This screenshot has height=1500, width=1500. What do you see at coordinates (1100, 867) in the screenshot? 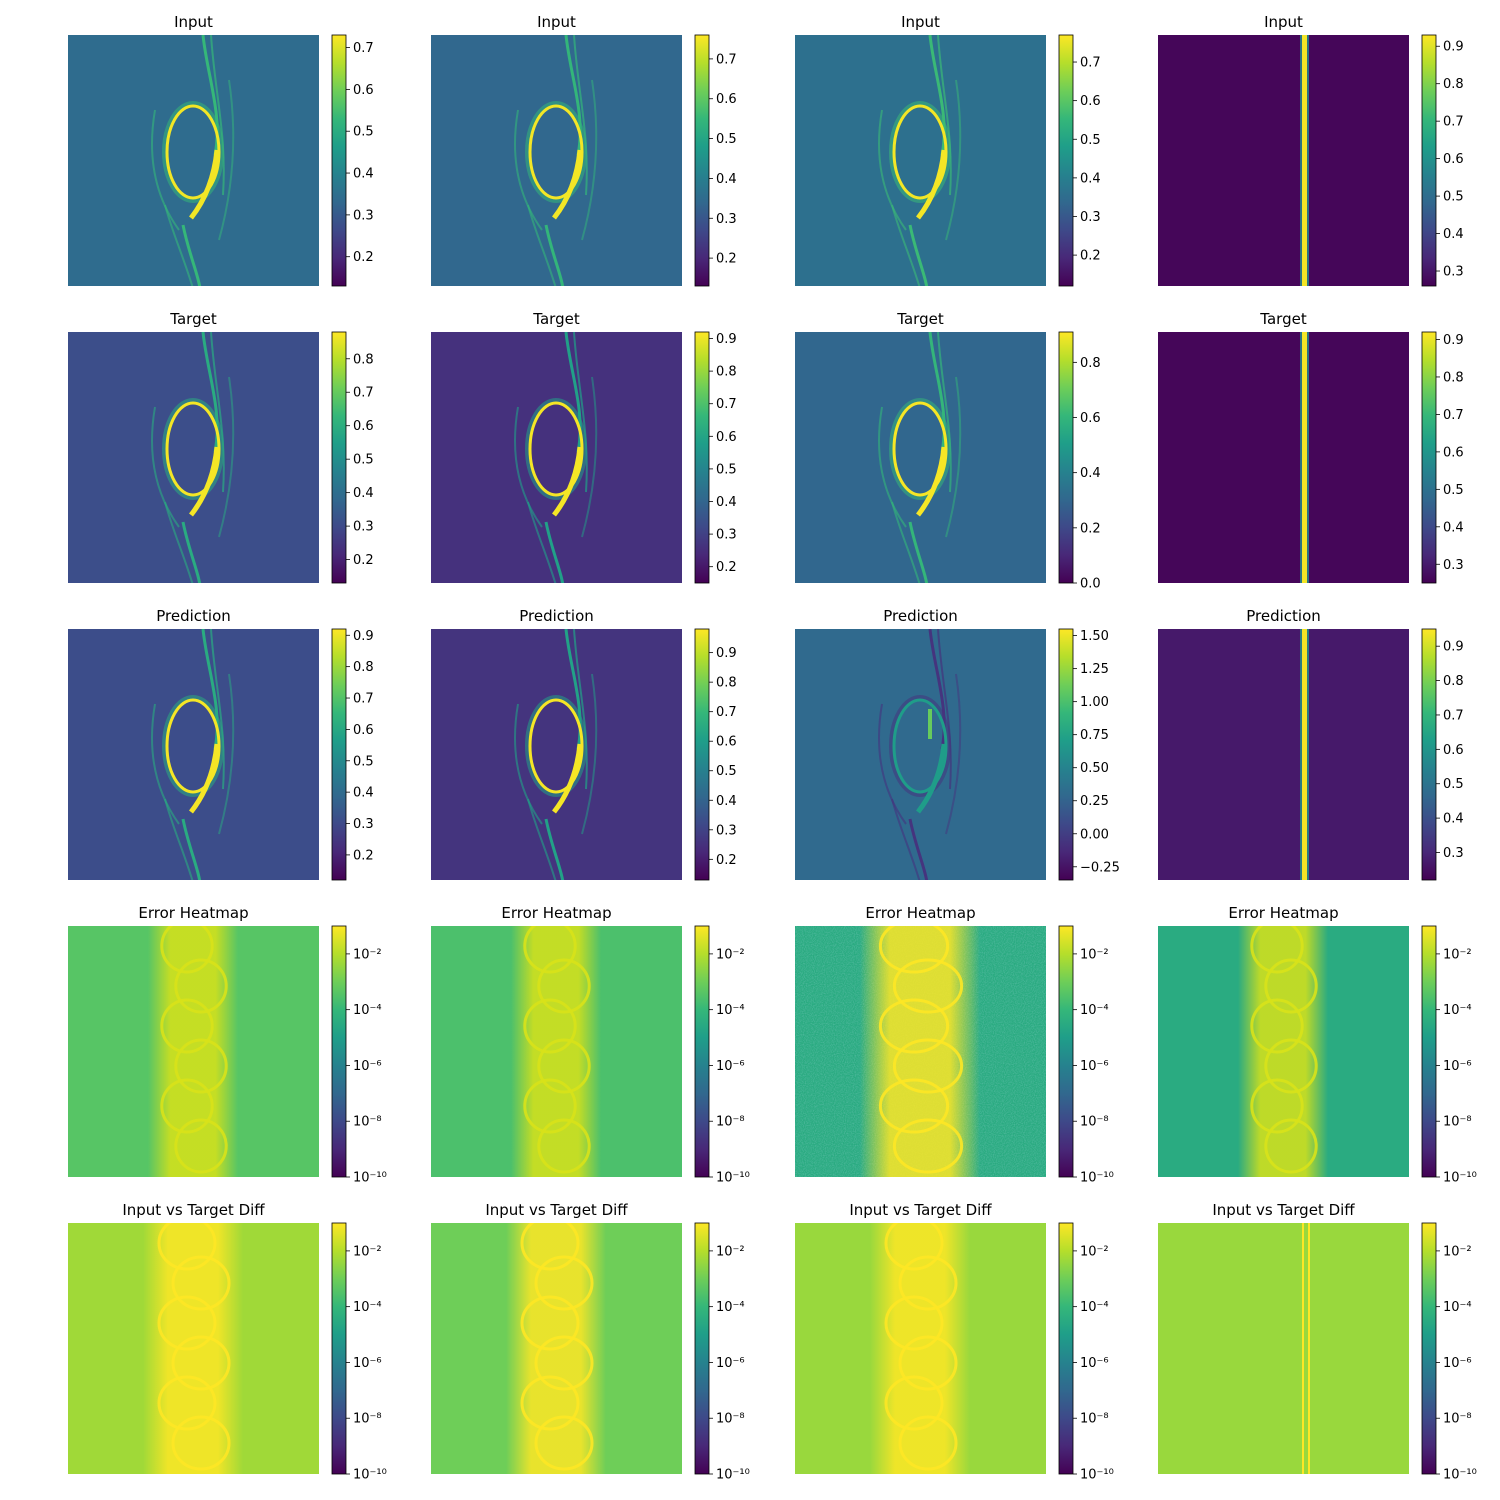
I see `colorbar-tick-label: −0.25` at bounding box center [1100, 867].